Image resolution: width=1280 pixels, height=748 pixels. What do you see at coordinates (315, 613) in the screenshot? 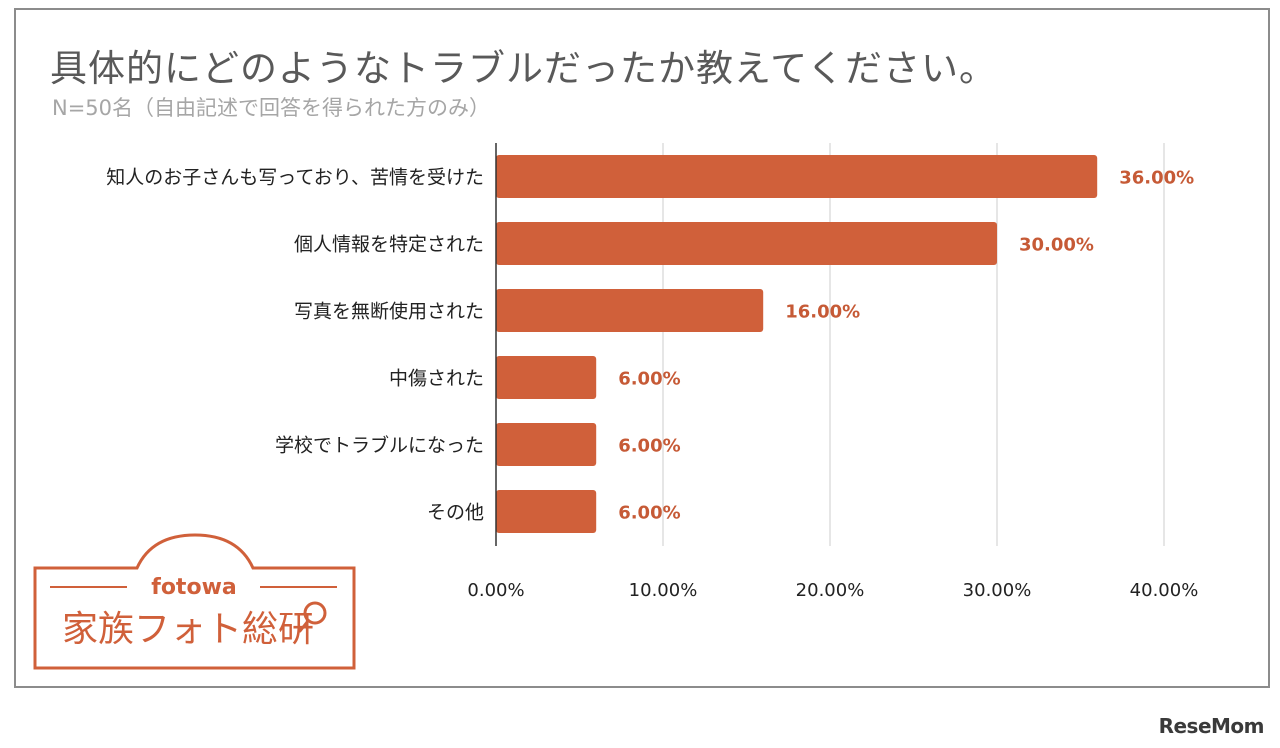
I see `magnifier-icon` at bounding box center [315, 613].